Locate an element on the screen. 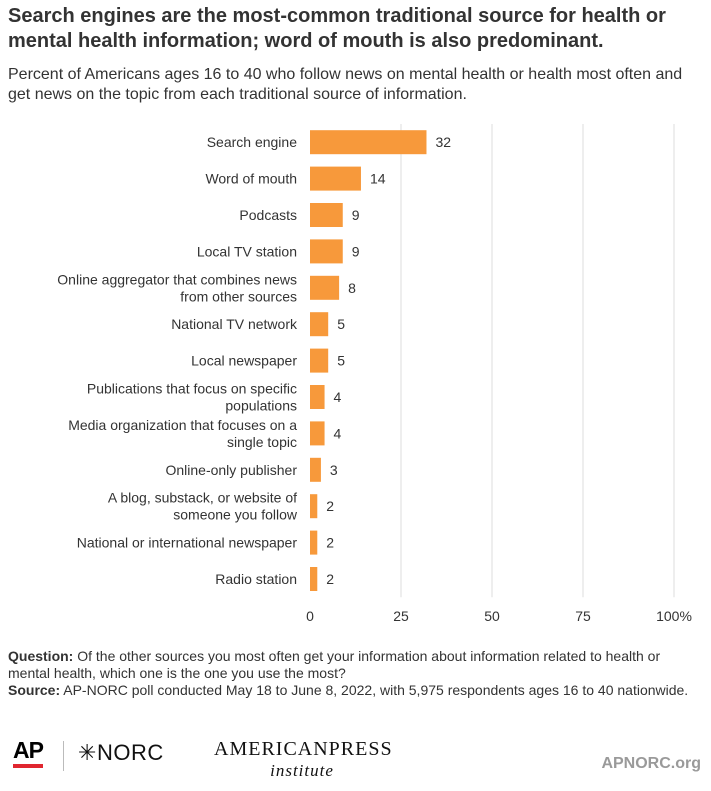 The width and height of the screenshot is (711, 791). data-label: 8 is located at coordinates (352, 288).